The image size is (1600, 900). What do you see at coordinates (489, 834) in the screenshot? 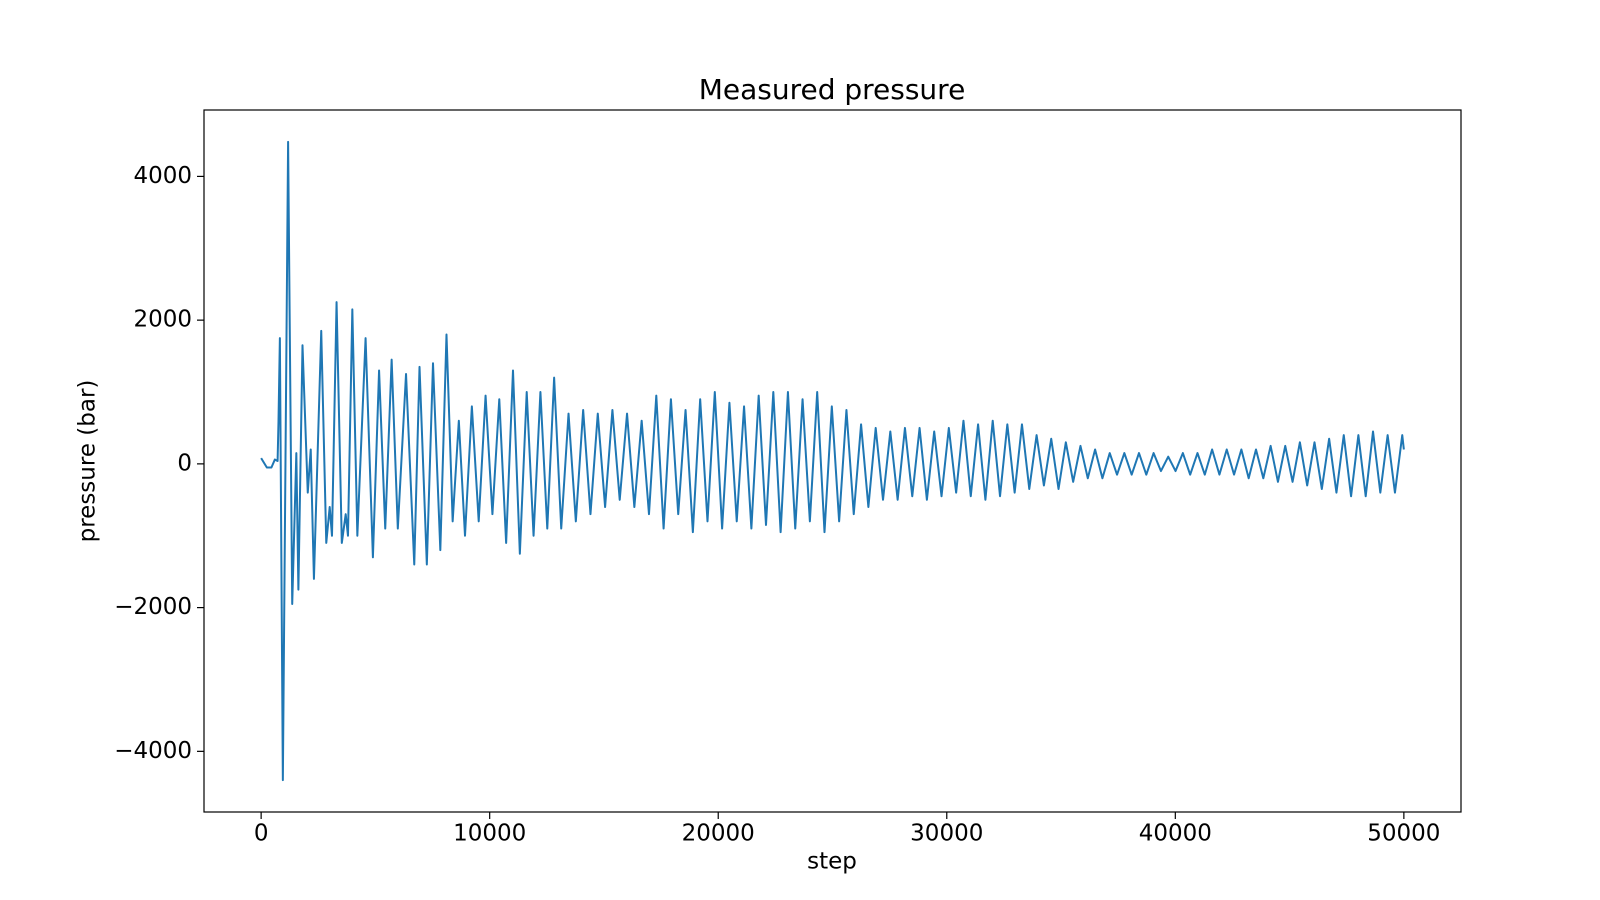
I see `x-tick-label: 10000` at bounding box center [489, 834].